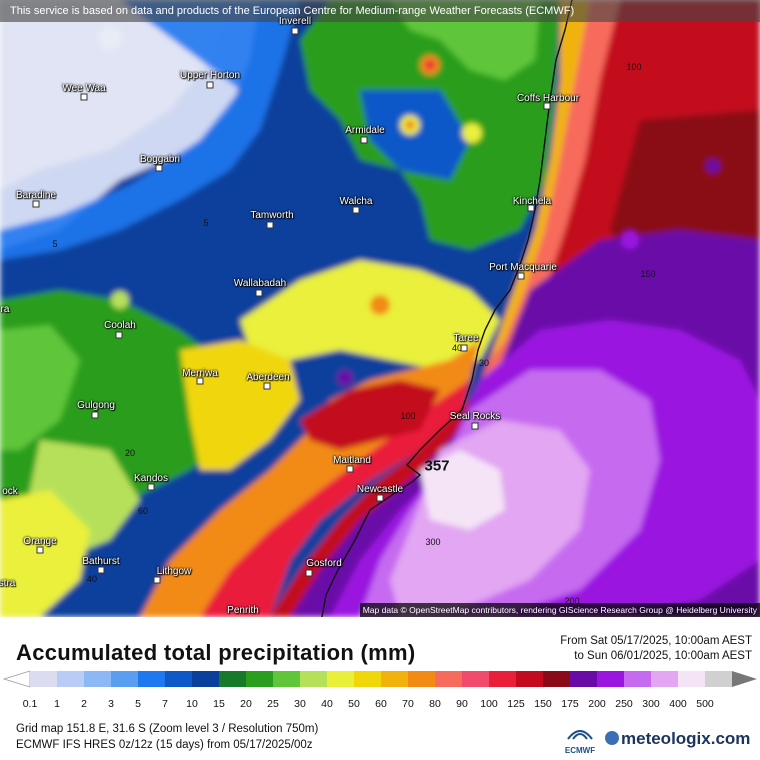 Image resolution: width=760 pixels, height=760 pixels. Describe the element at coordinates (570, 704) in the screenshot. I see `legend-label: 175` at that location.